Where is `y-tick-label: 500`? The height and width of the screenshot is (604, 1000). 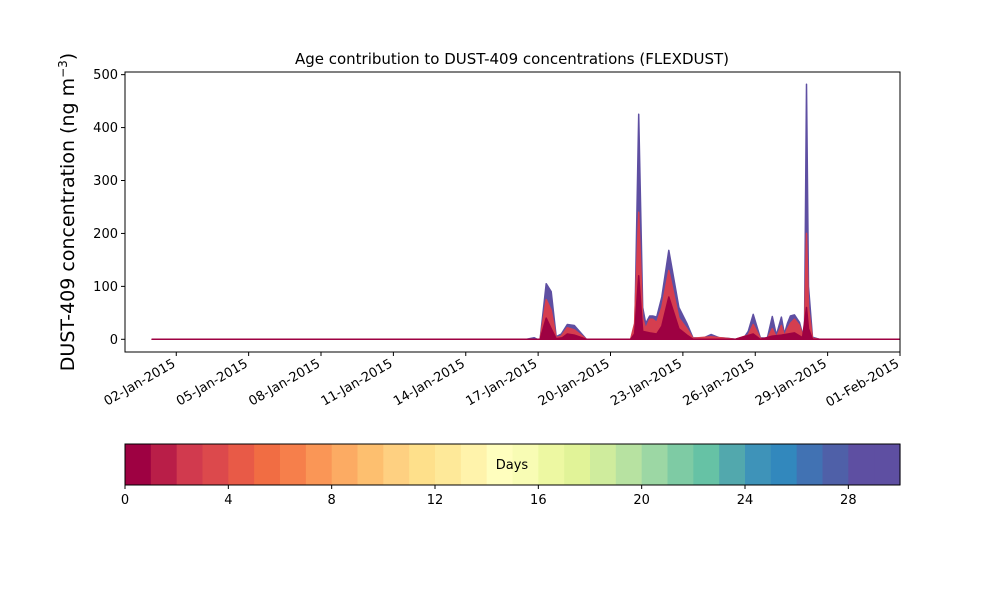 y-tick-label: 500 is located at coordinates (105, 75).